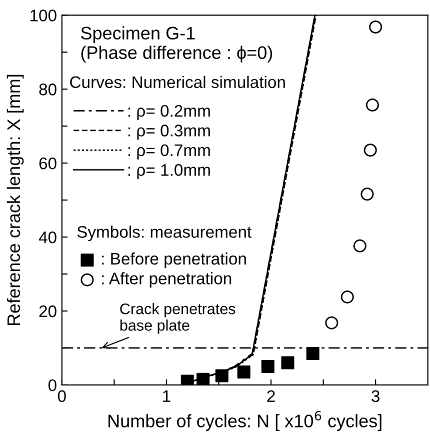 Image resolution: width=430 pixels, height=434 pixels. What do you see at coordinates (167, 280) in the screenshot?
I see `legend-label: : After penetration` at bounding box center [167, 280].